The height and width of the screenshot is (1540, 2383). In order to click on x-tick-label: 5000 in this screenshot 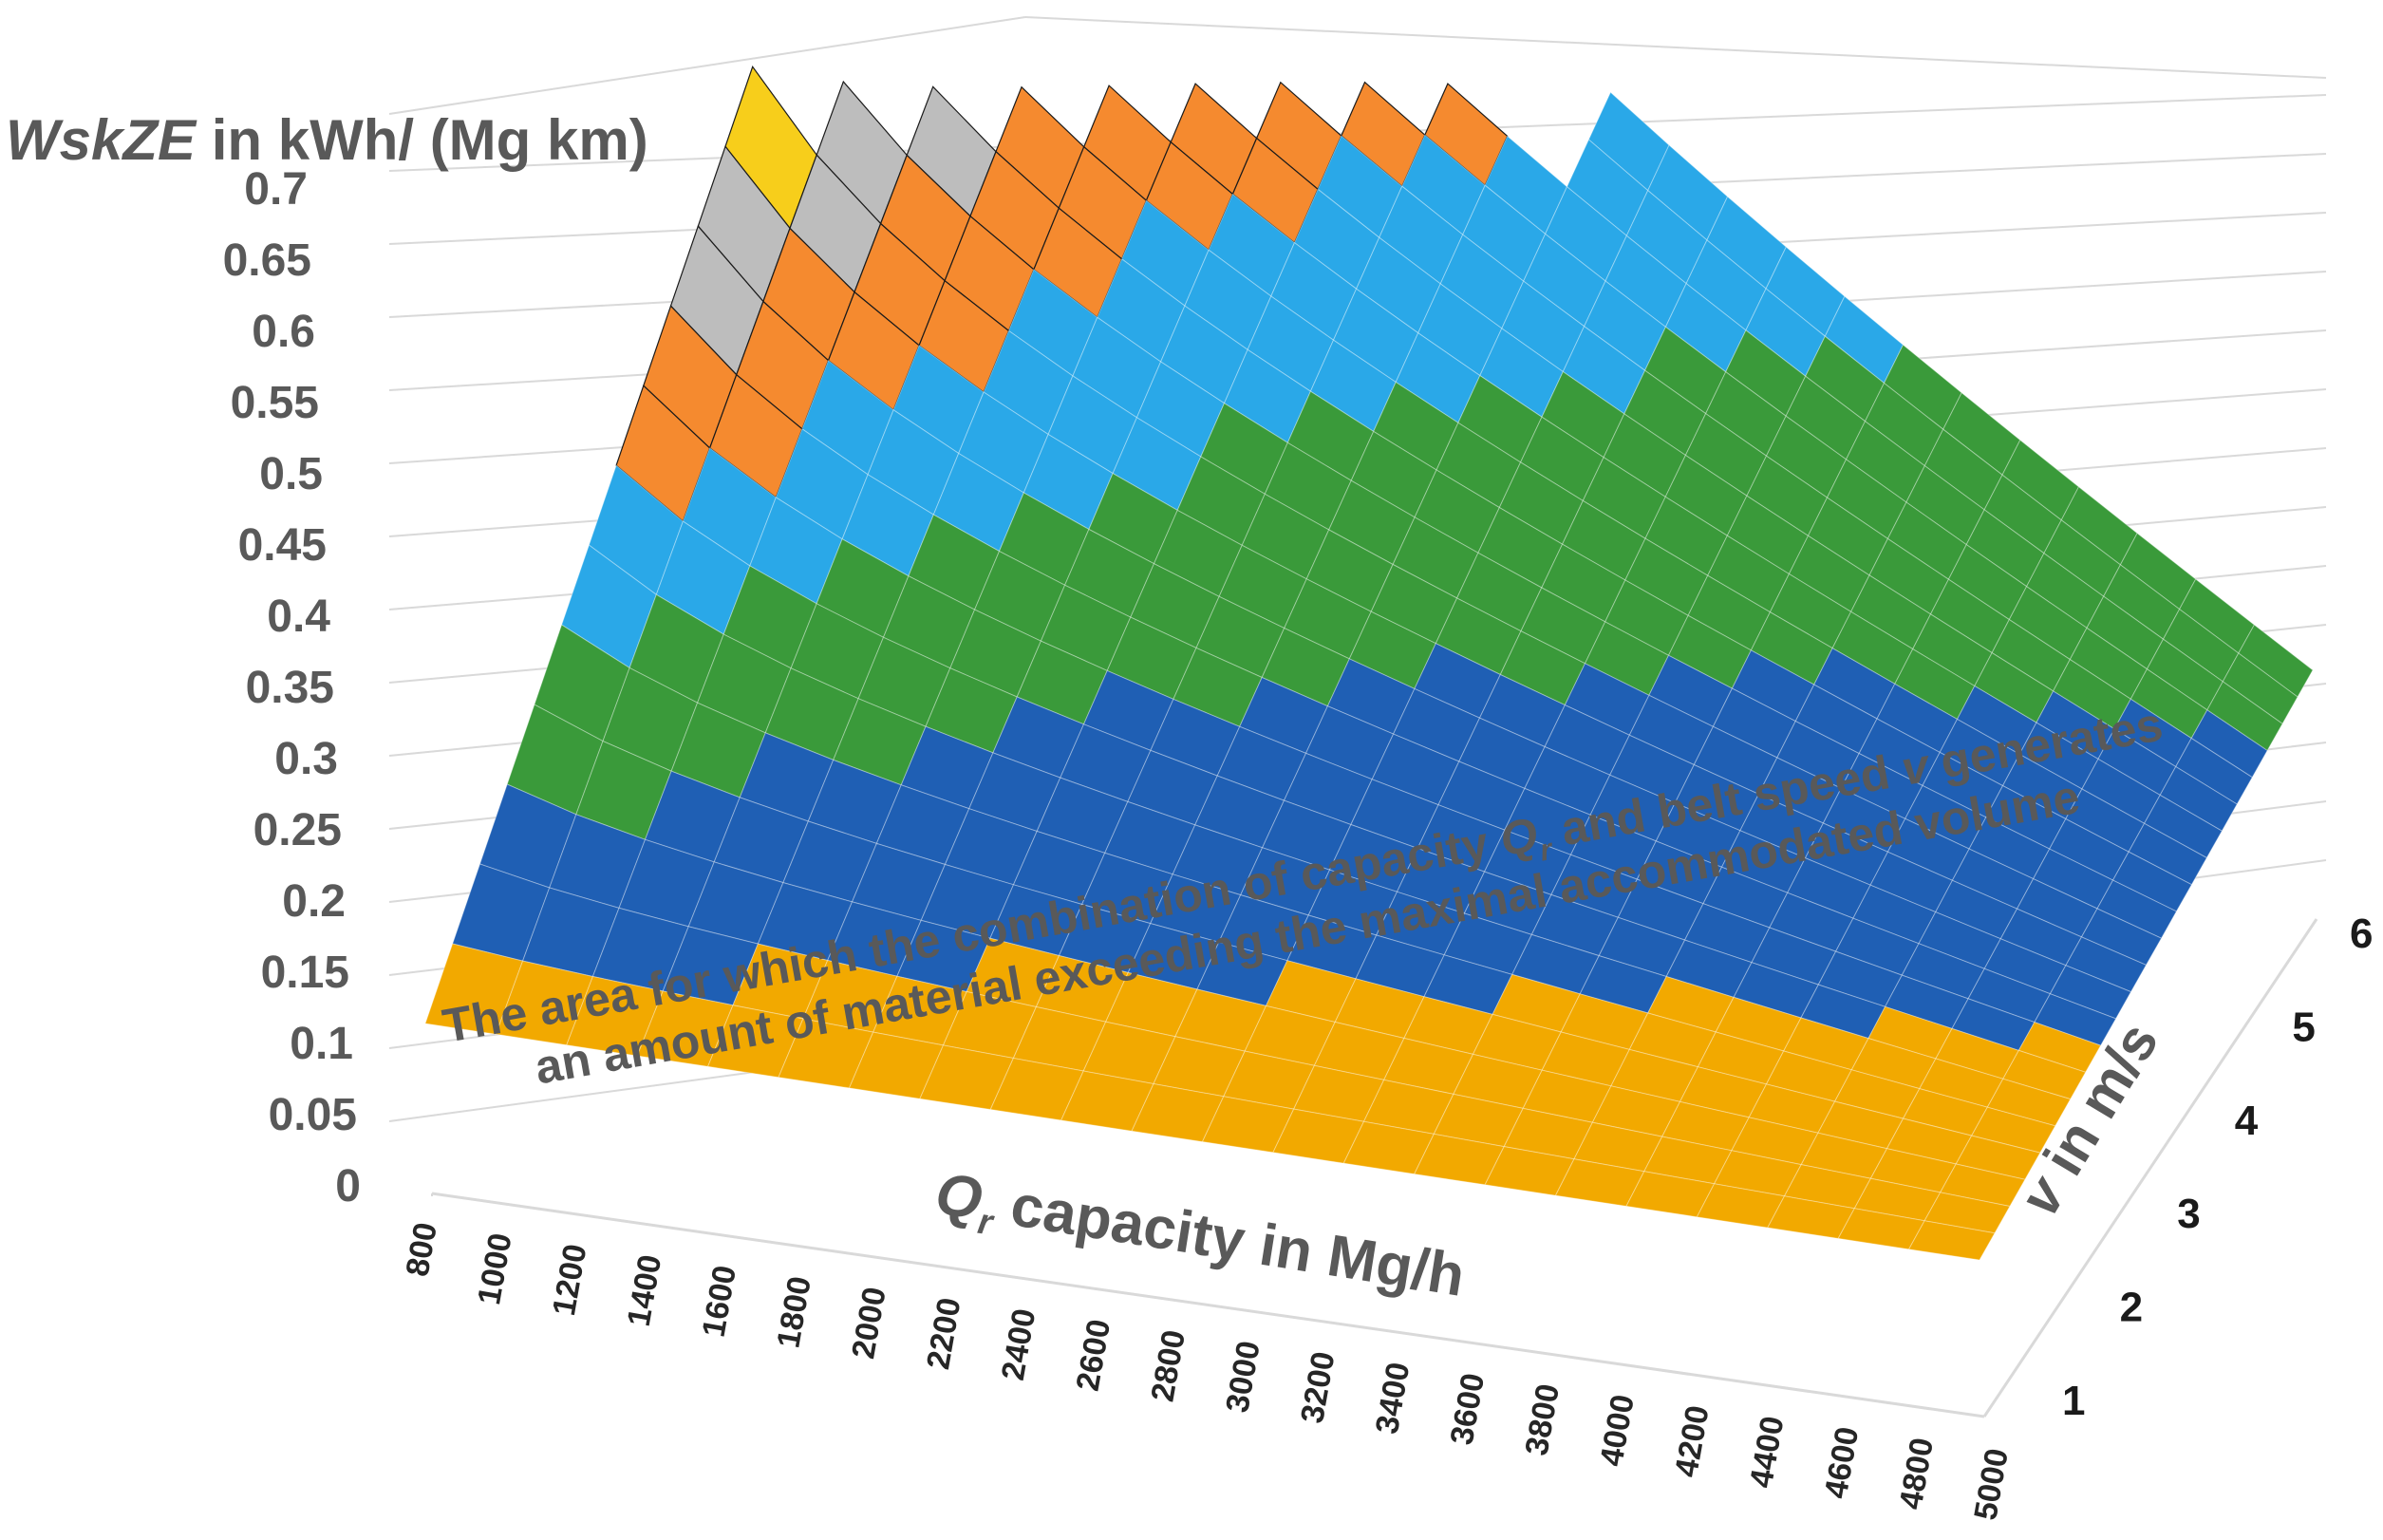, I will do `click(1992, 1485)`.